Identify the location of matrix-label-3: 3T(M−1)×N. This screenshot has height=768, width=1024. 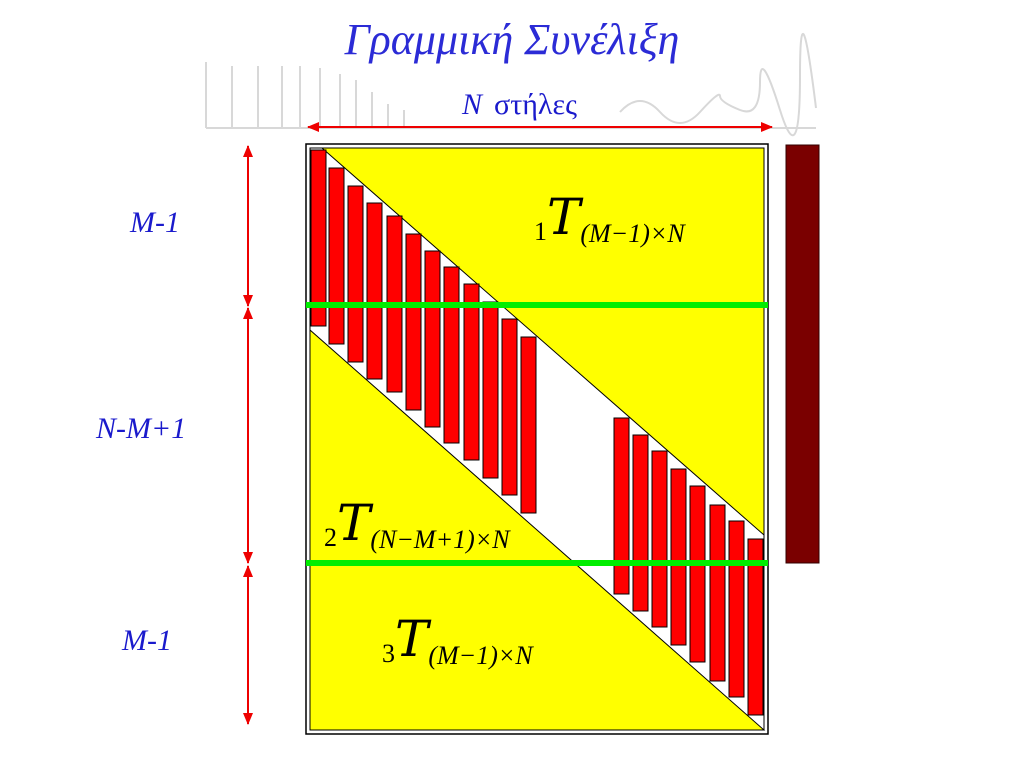
(457, 640).